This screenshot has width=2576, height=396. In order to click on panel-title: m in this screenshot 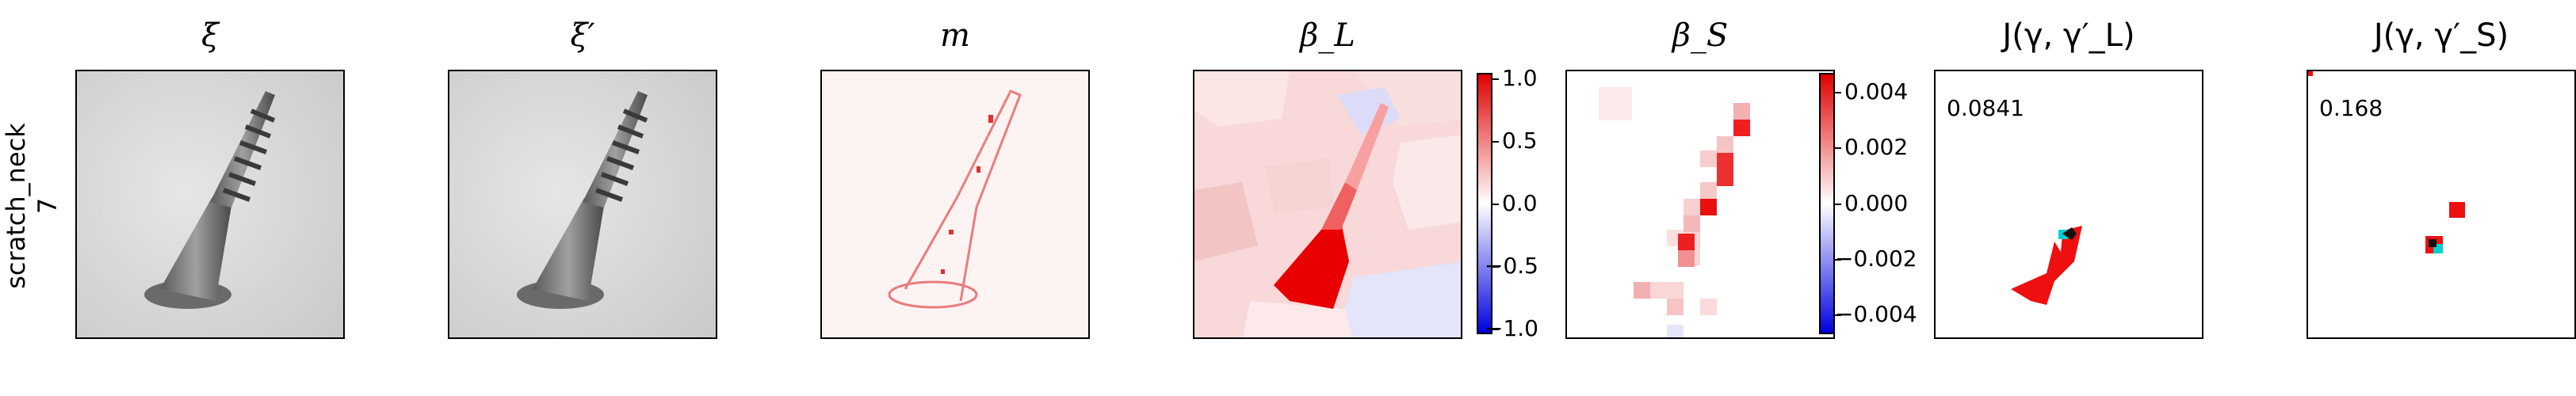, I will do `click(955, 35)`.